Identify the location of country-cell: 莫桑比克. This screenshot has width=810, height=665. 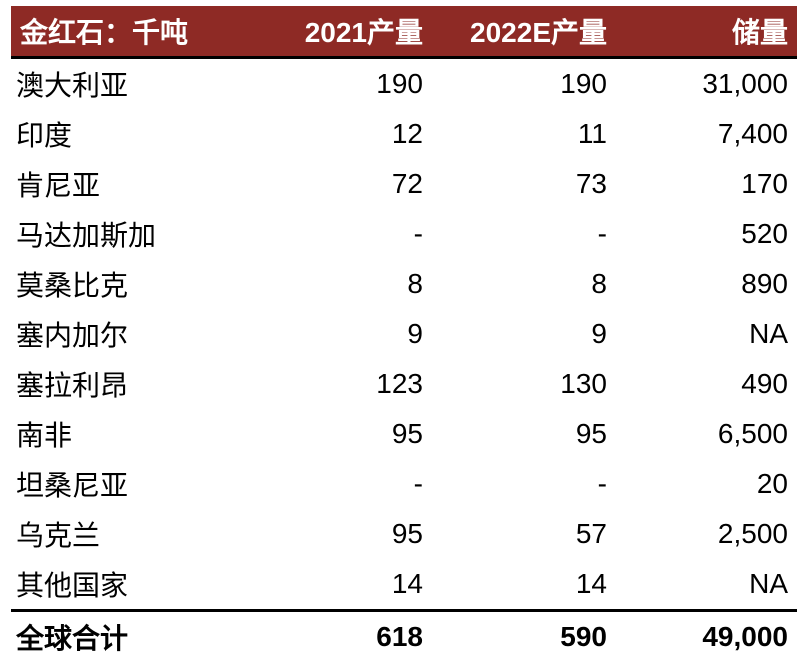
(72, 285).